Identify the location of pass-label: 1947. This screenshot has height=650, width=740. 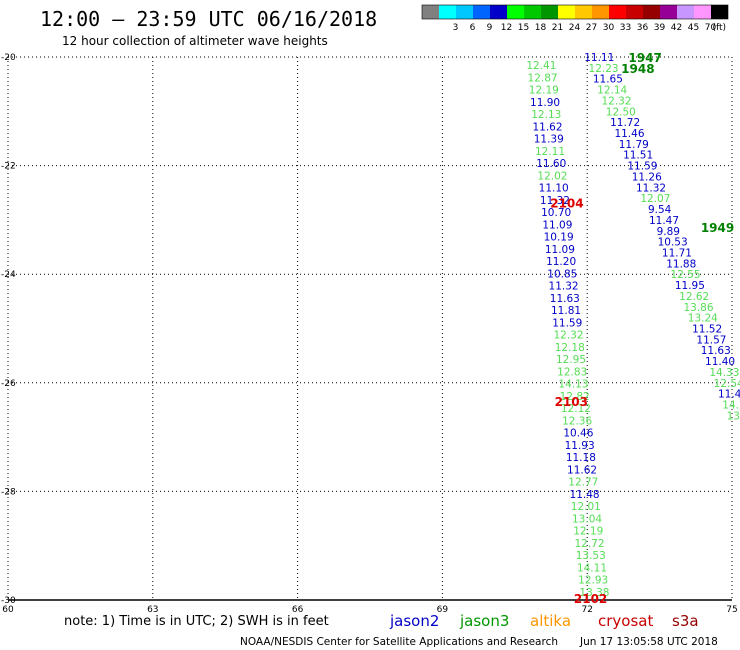
(644, 58).